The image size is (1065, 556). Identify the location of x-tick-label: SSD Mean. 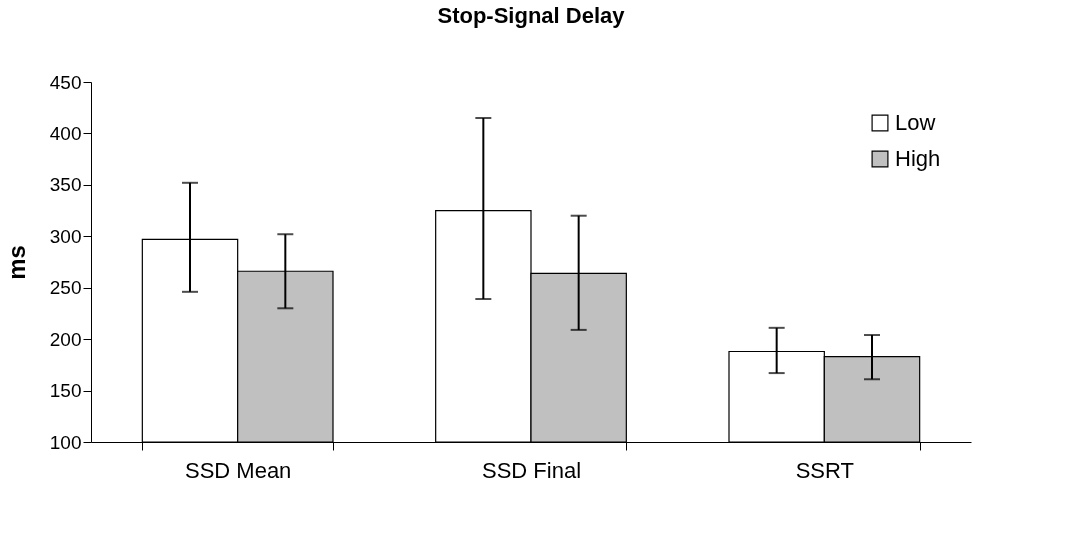
(238, 470).